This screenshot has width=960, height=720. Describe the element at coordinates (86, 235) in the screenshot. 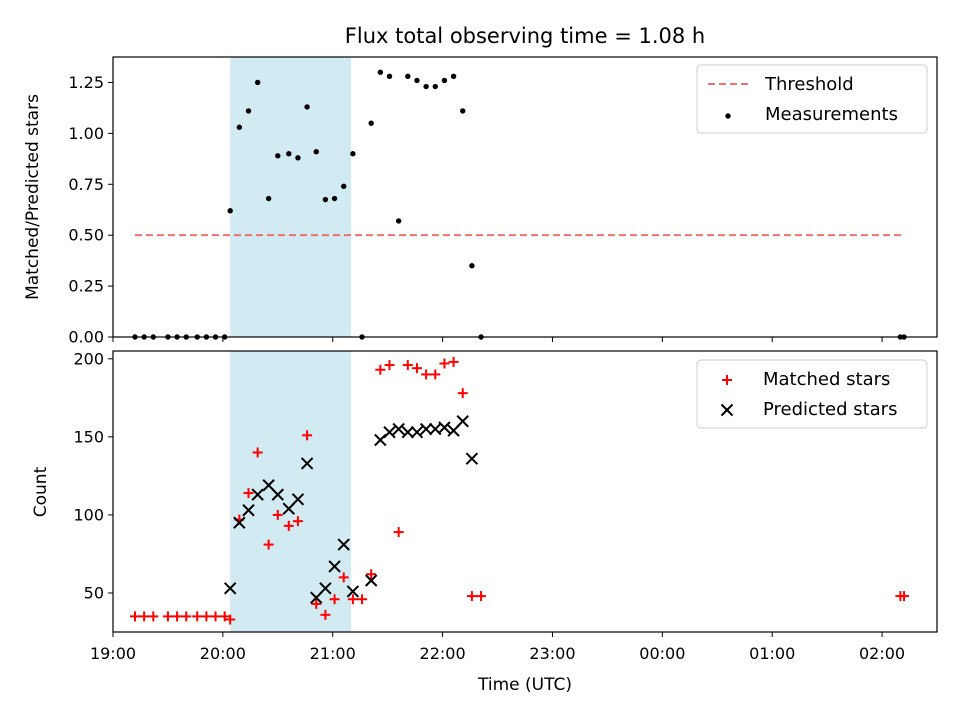

I see `y-tick-label: 0.50` at that location.